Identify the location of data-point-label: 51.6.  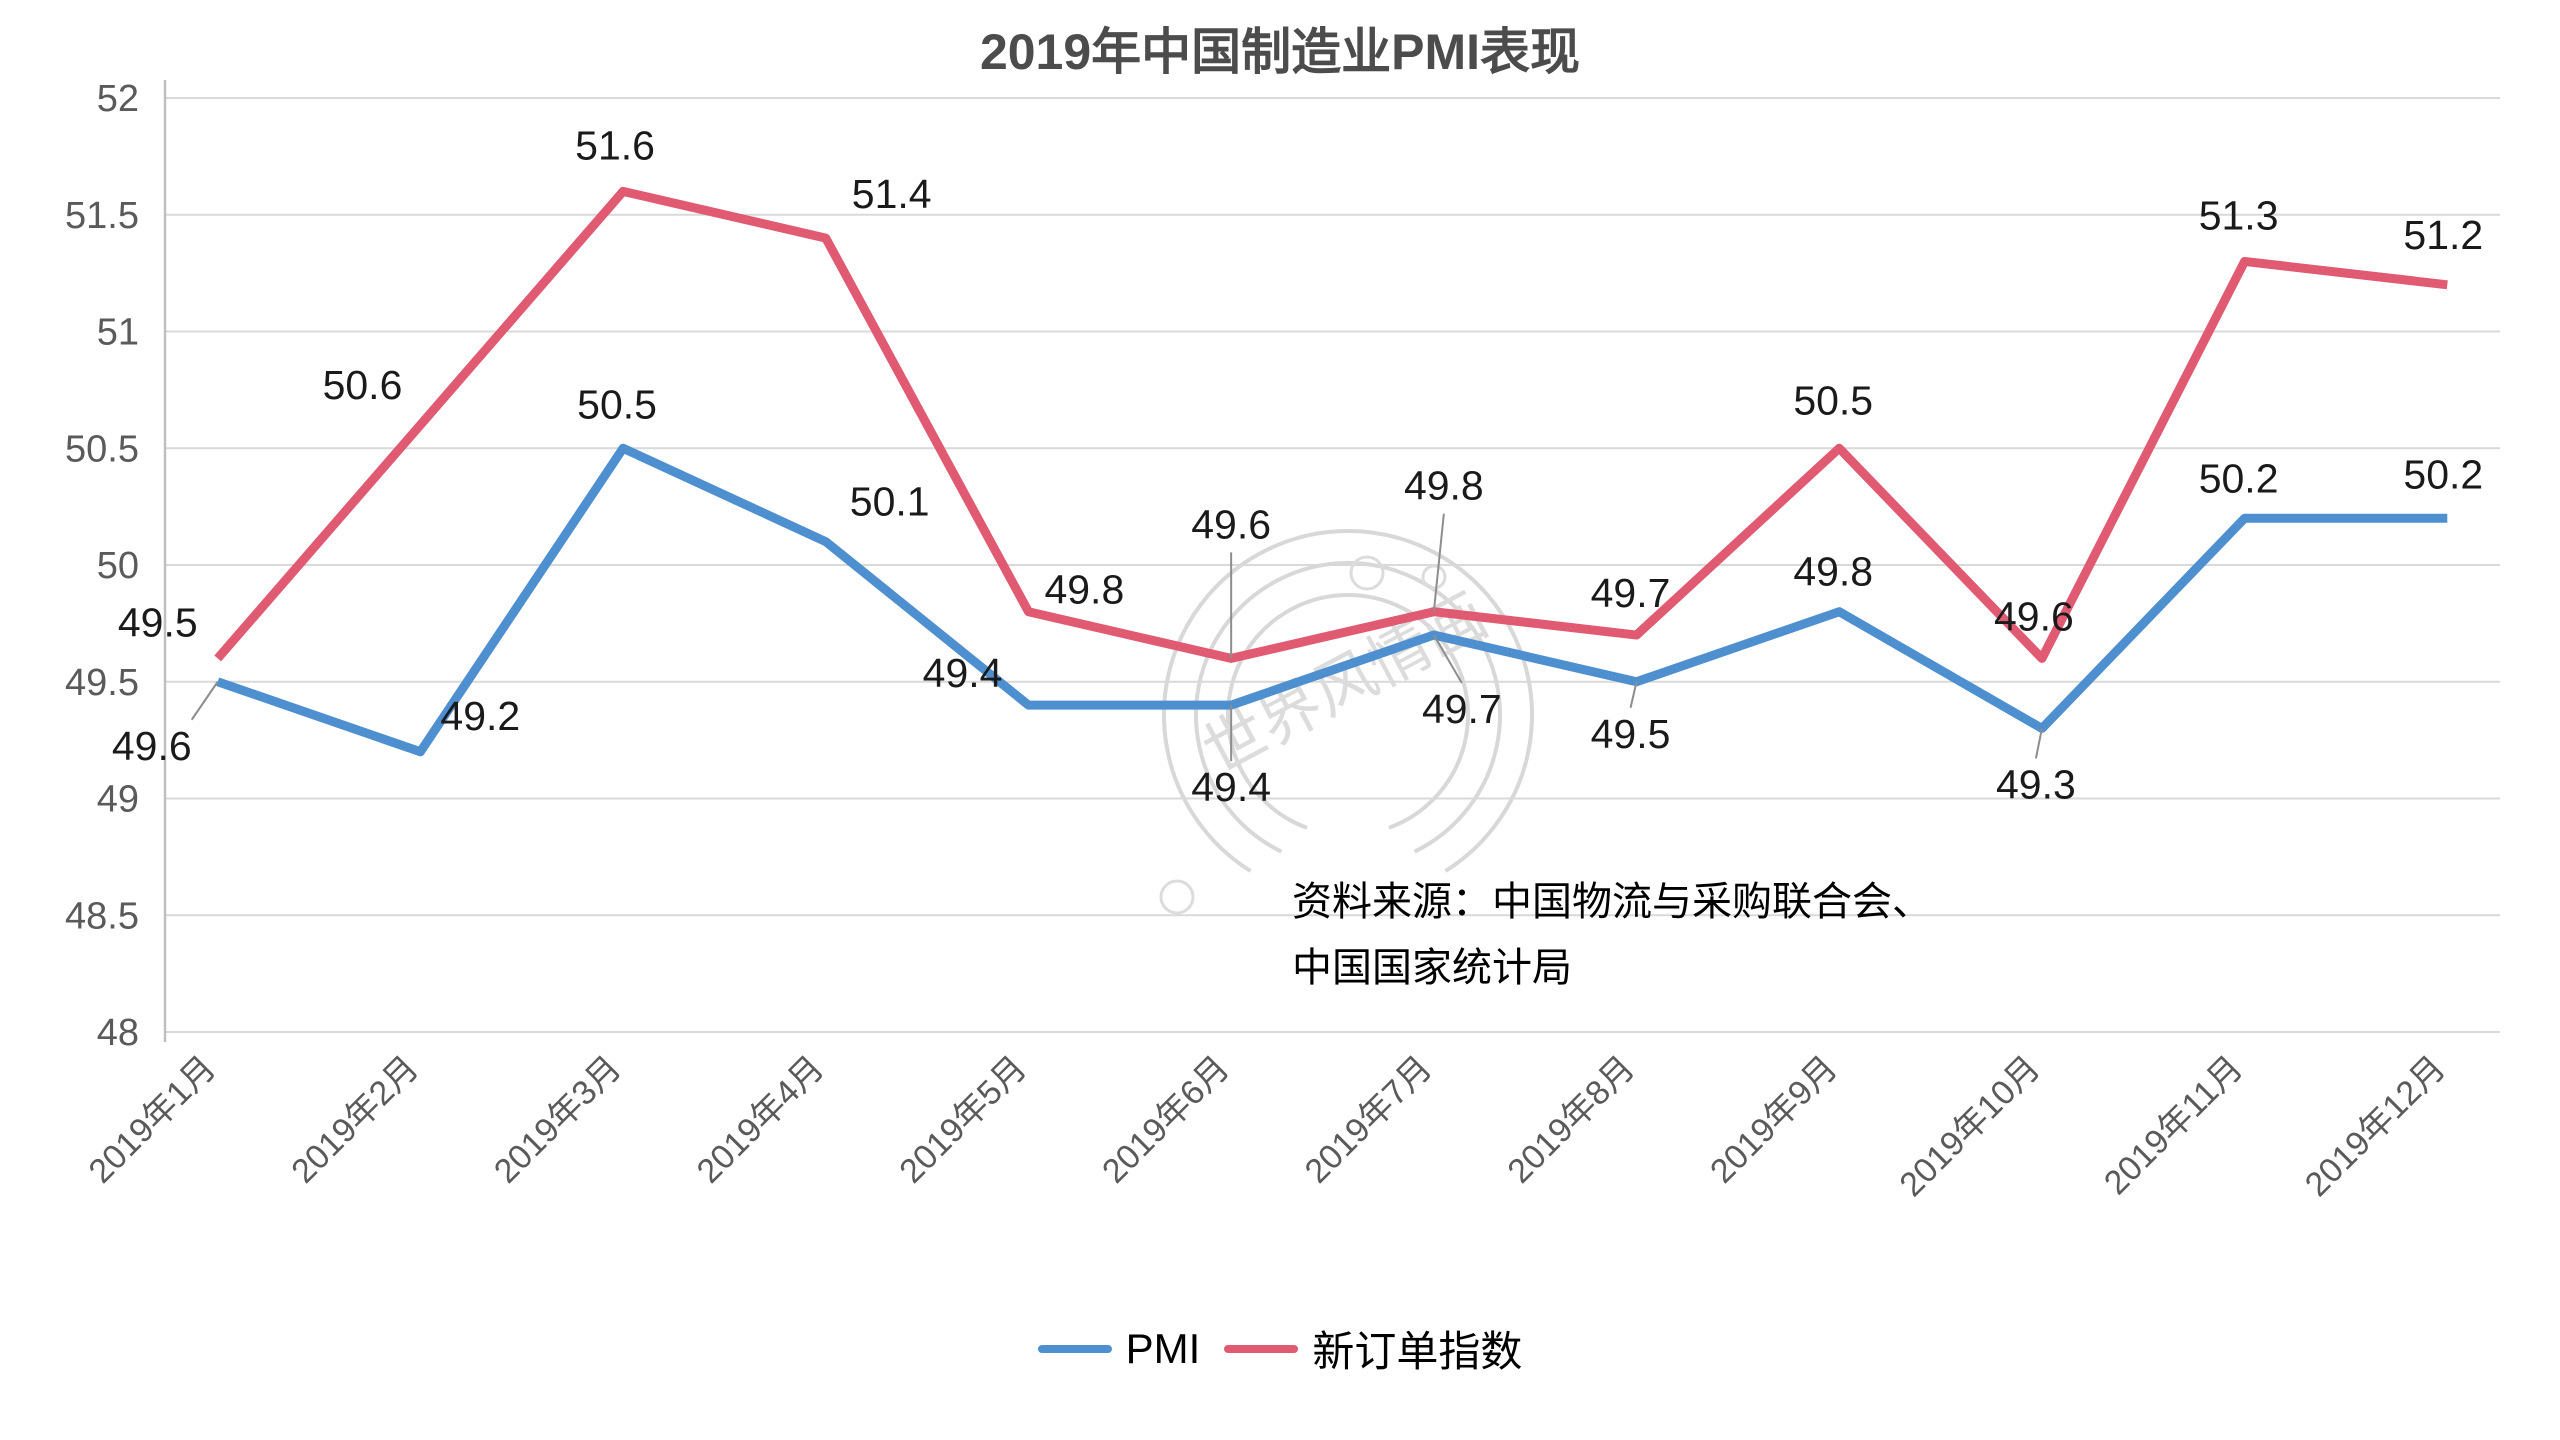
(615, 145).